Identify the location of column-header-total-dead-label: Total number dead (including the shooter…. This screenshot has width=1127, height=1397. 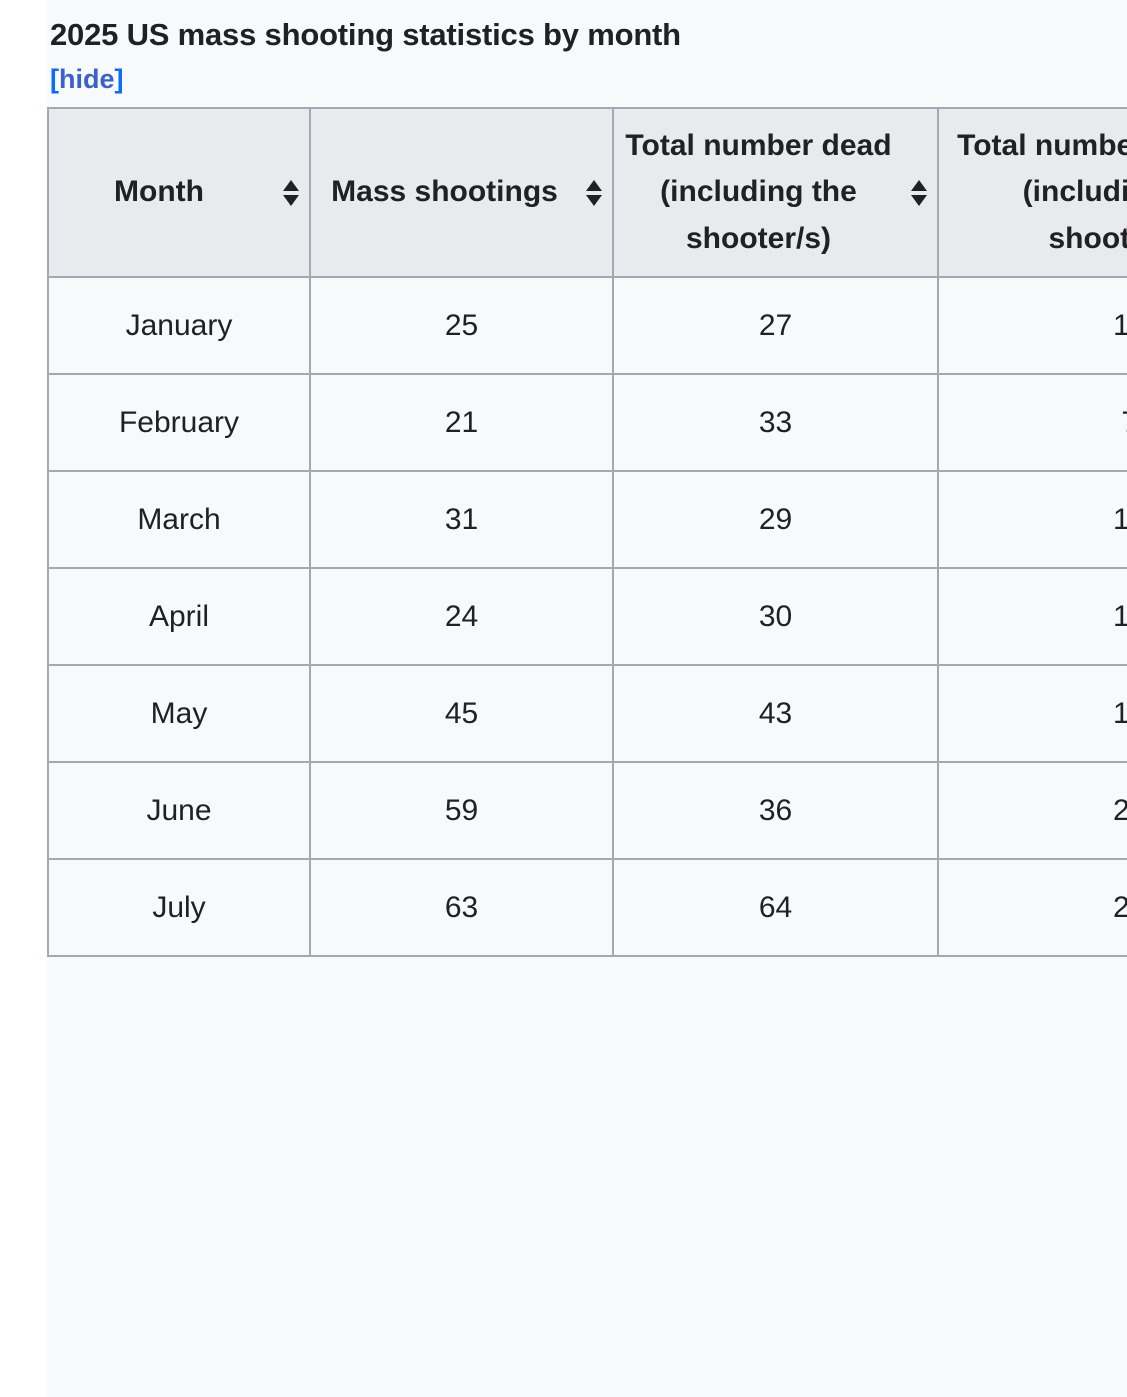
(758, 191).